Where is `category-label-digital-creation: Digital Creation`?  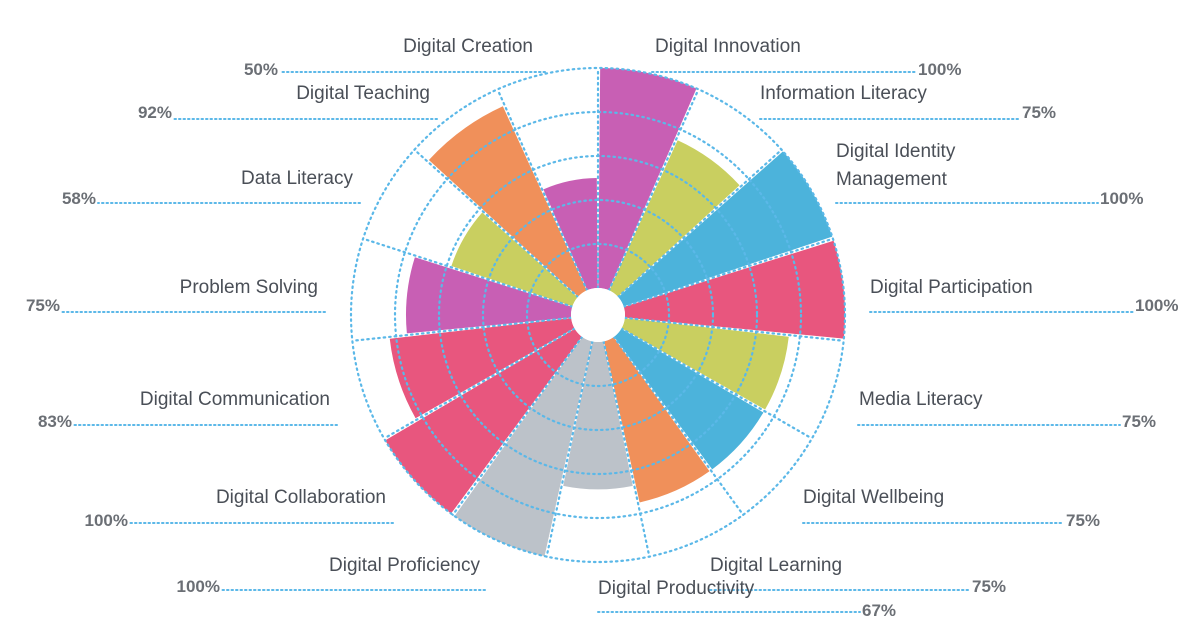 category-label-digital-creation: Digital Creation is located at coordinates (468, 46).